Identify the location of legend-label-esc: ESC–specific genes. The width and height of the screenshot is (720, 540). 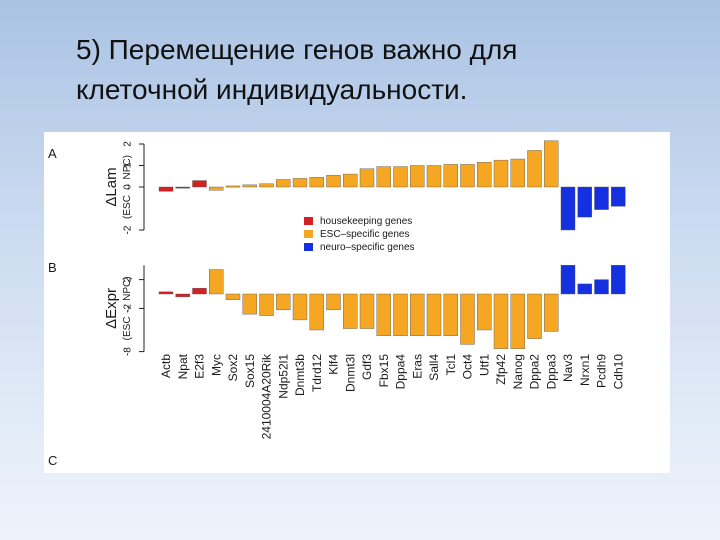
(365, 234).